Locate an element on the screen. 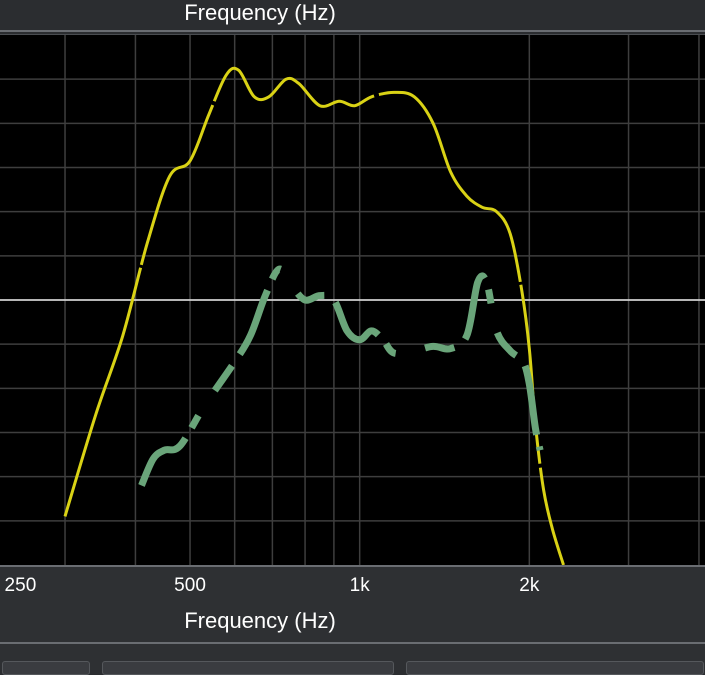  x-axis-label: Frequency (Hz) is located at coordinates (260, 620).